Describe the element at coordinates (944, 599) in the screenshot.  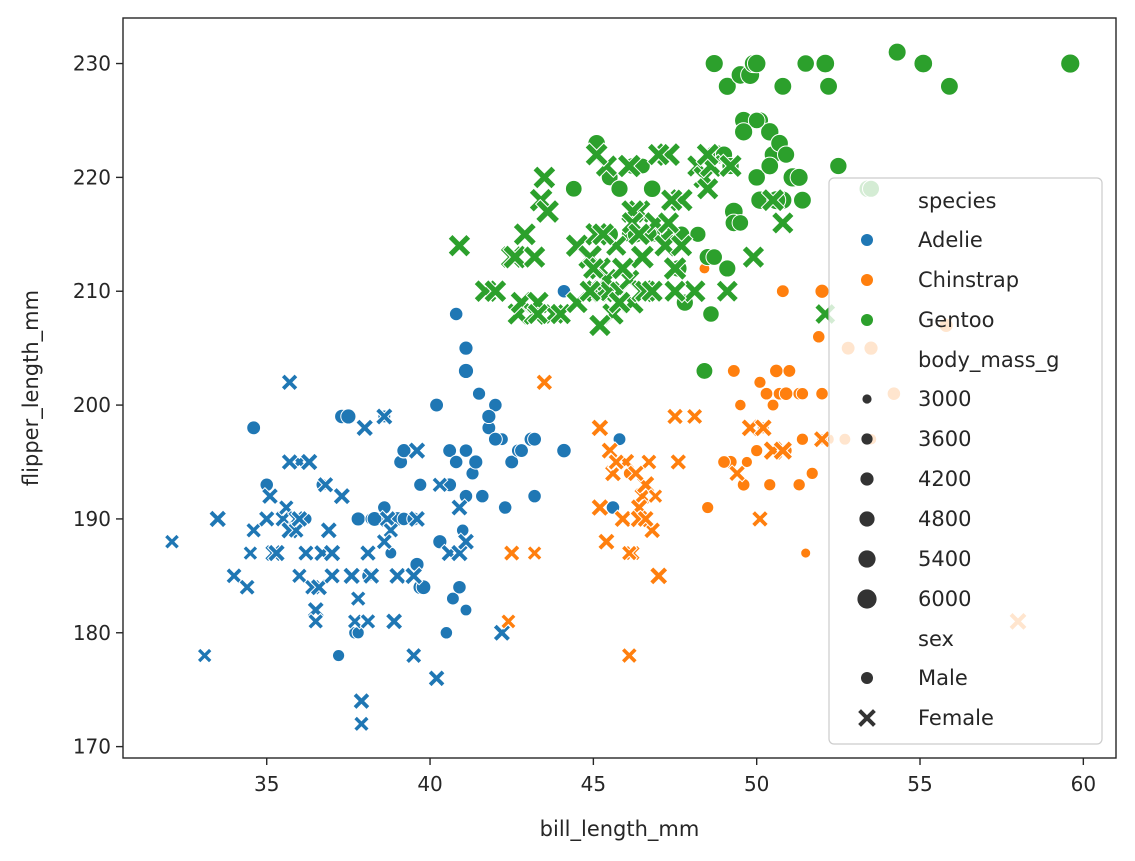
I see `legend-entry-size-6000: 6000` at that location.